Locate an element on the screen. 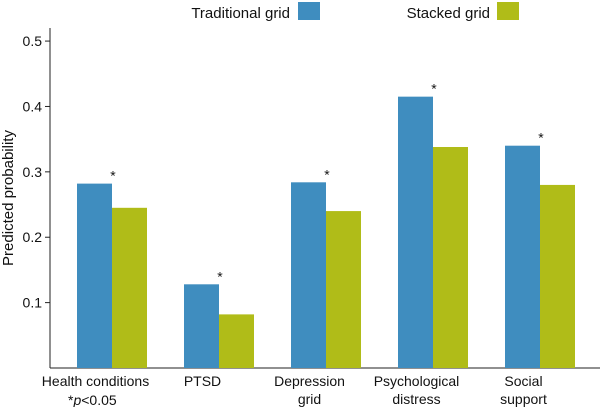 The image size is (604, 412). x-tick-label: Social support is located at coordinates (523, 390).